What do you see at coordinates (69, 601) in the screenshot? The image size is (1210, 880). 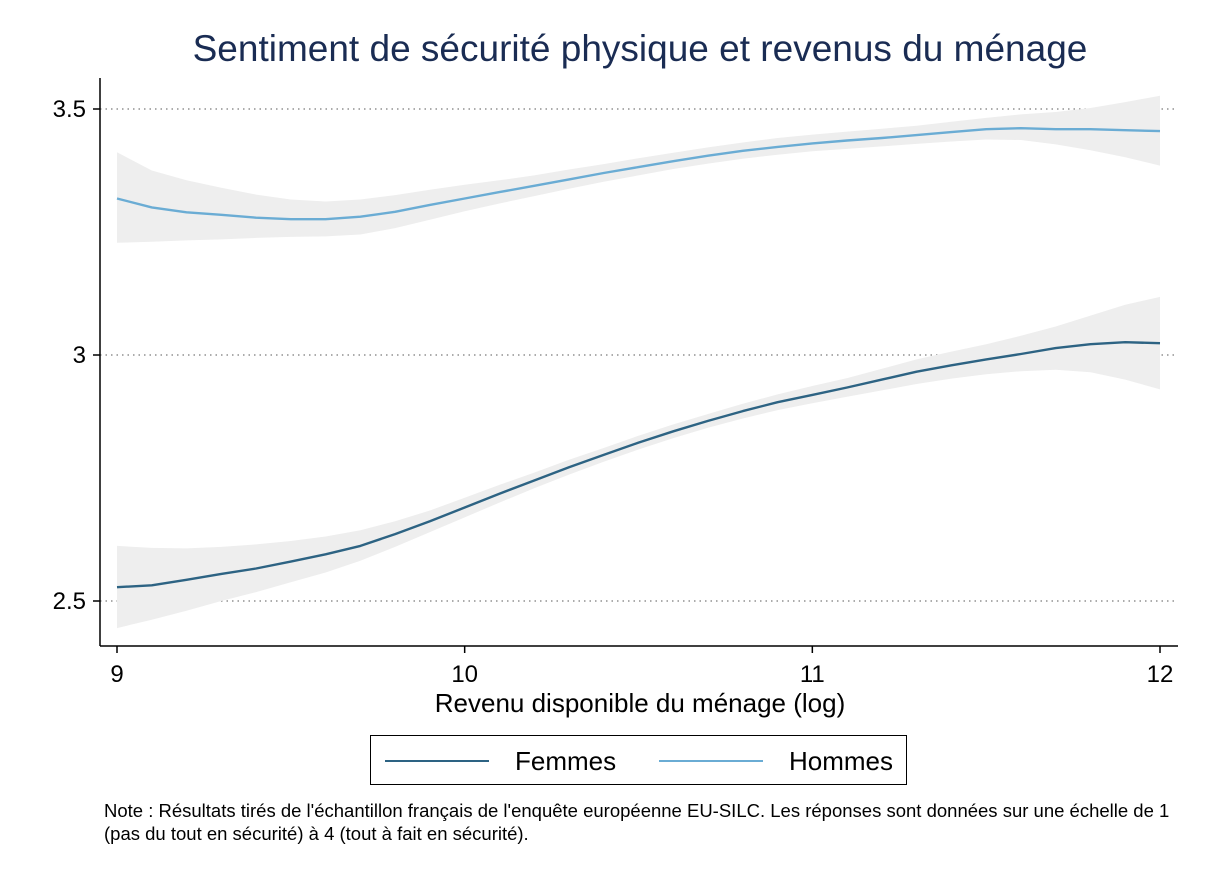 I see `y-tick-label: 2.5` at bounding box center [69, 601].